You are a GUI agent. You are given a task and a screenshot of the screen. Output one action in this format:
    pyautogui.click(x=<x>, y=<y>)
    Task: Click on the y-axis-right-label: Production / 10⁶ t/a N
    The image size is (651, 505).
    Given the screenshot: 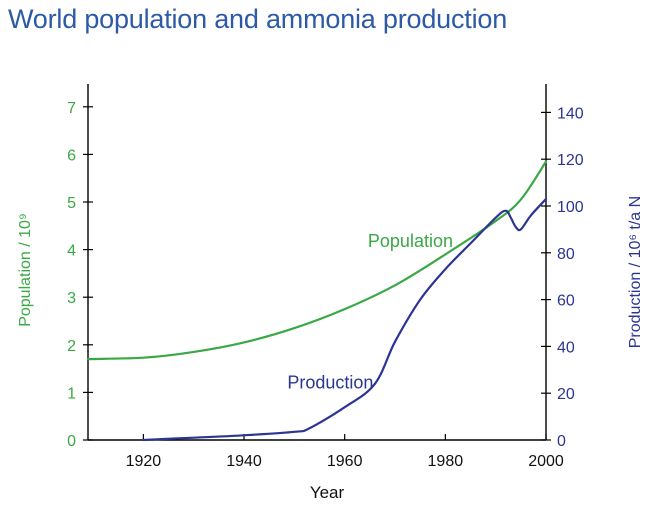 What is the action you would take?
    pyautogui.click(x=635, y=272)
    